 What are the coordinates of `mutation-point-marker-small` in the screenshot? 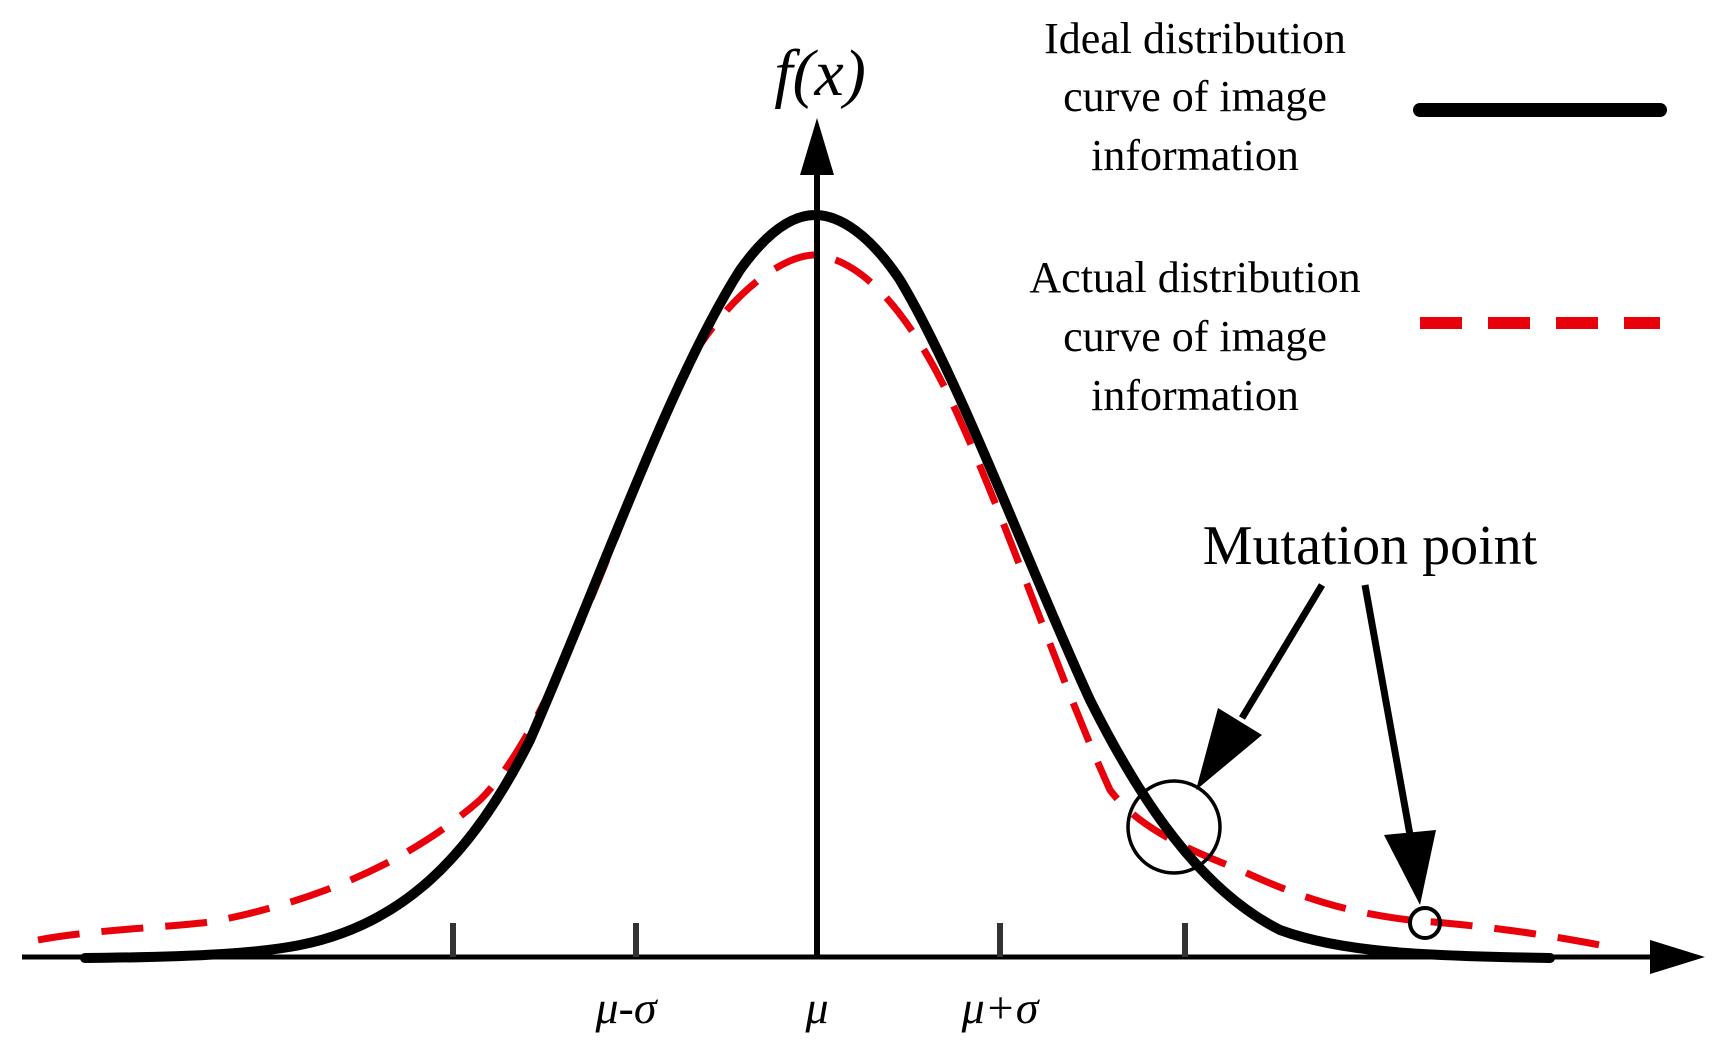 It's located at (1425, 923).